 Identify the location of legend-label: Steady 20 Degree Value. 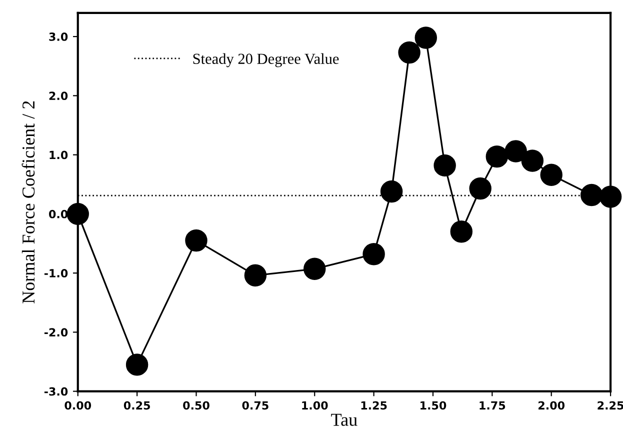
(266, 60).